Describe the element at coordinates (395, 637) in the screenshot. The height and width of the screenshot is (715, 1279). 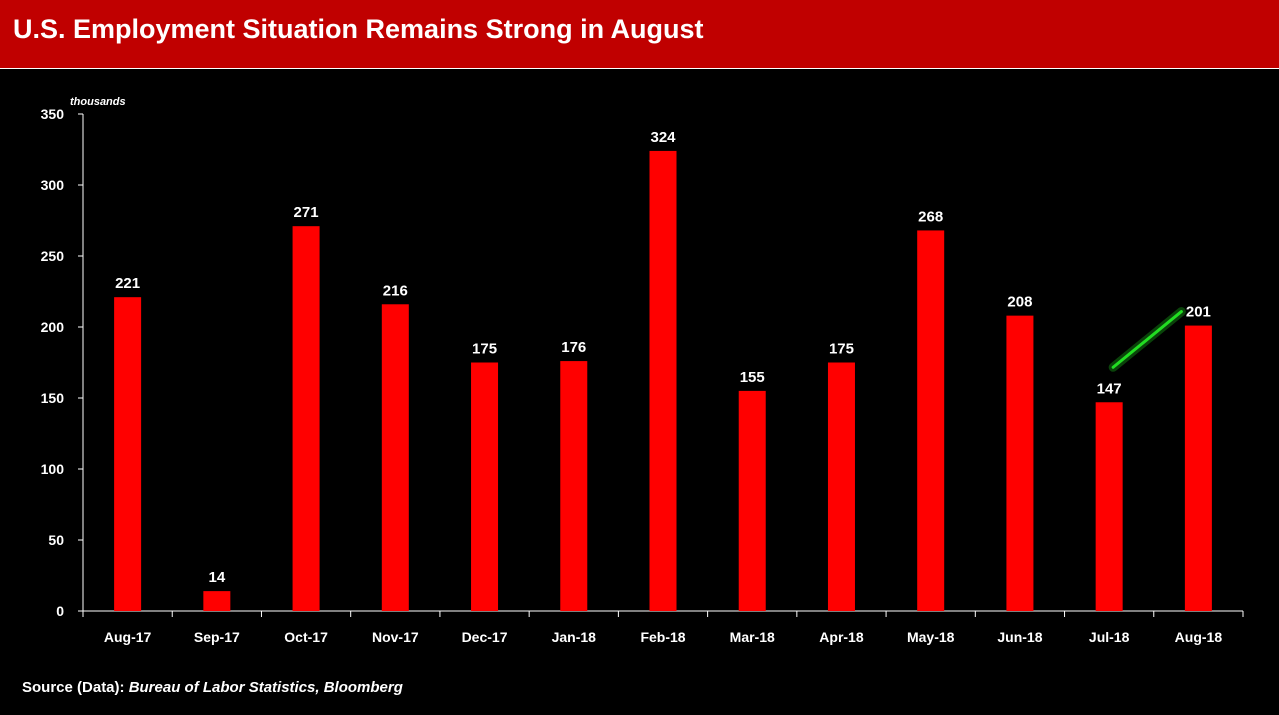
I see `x-tick-label: Nov-17` at that location.